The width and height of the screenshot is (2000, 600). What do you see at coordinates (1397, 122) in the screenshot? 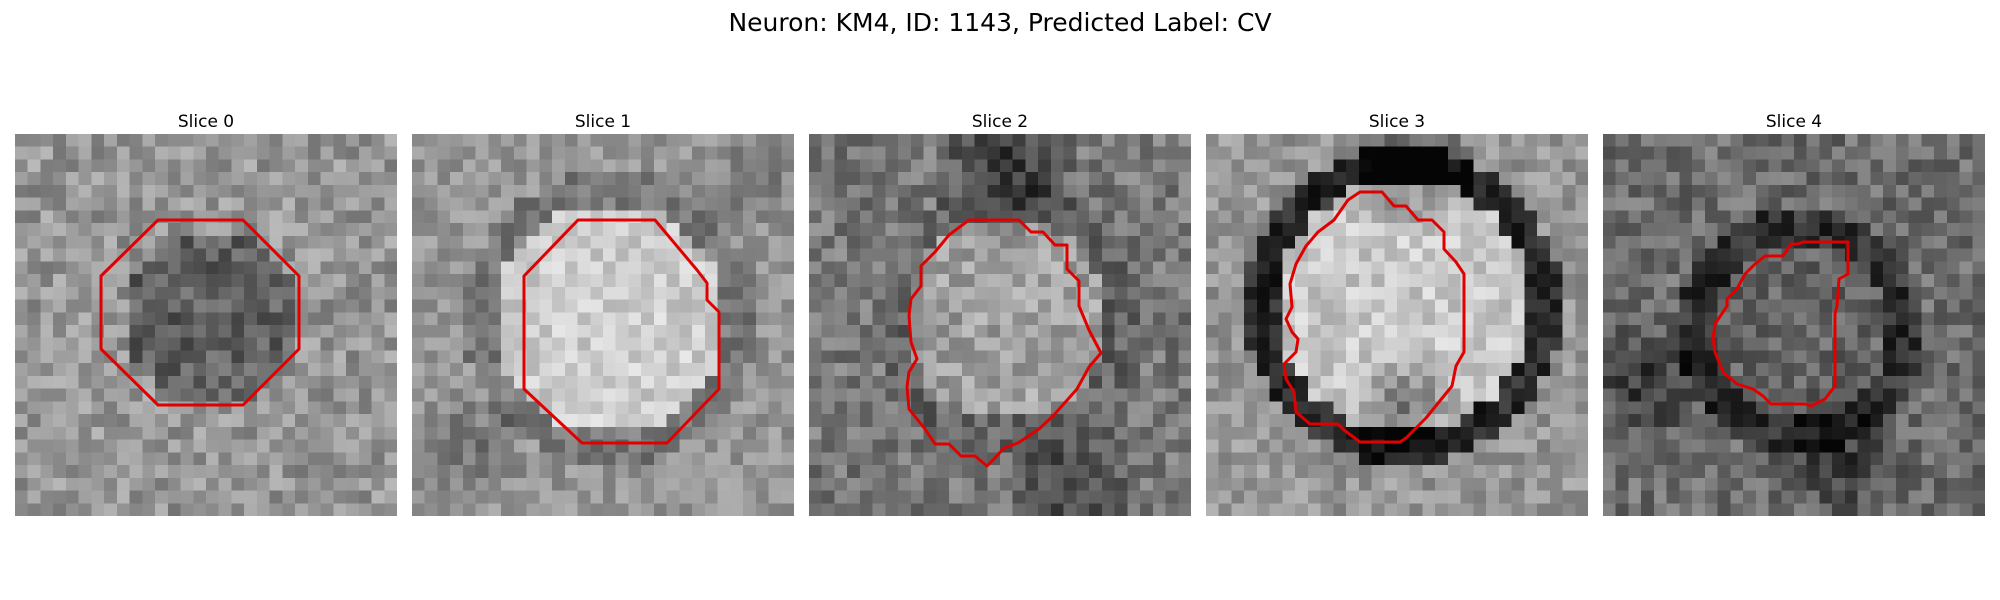
I see `slice-title-3: Slice 3` at bounding box center [1397, 122].